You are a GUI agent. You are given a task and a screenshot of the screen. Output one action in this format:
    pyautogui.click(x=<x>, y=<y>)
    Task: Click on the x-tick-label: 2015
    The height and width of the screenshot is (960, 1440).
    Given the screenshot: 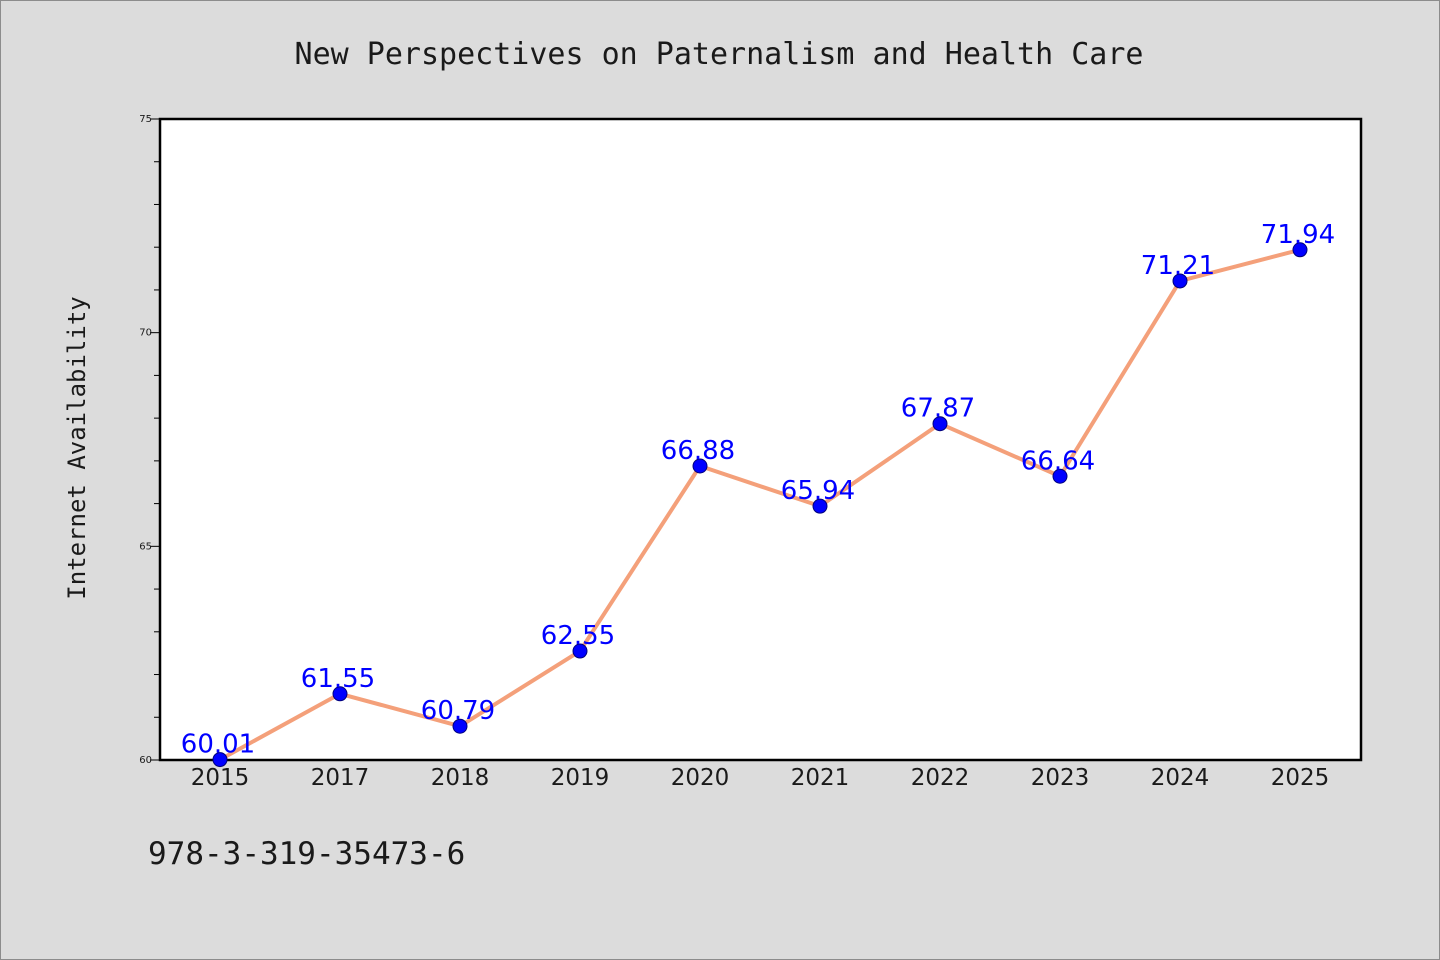 What is the action you would take?
    pyautogui.click(x=220, y=778)
    